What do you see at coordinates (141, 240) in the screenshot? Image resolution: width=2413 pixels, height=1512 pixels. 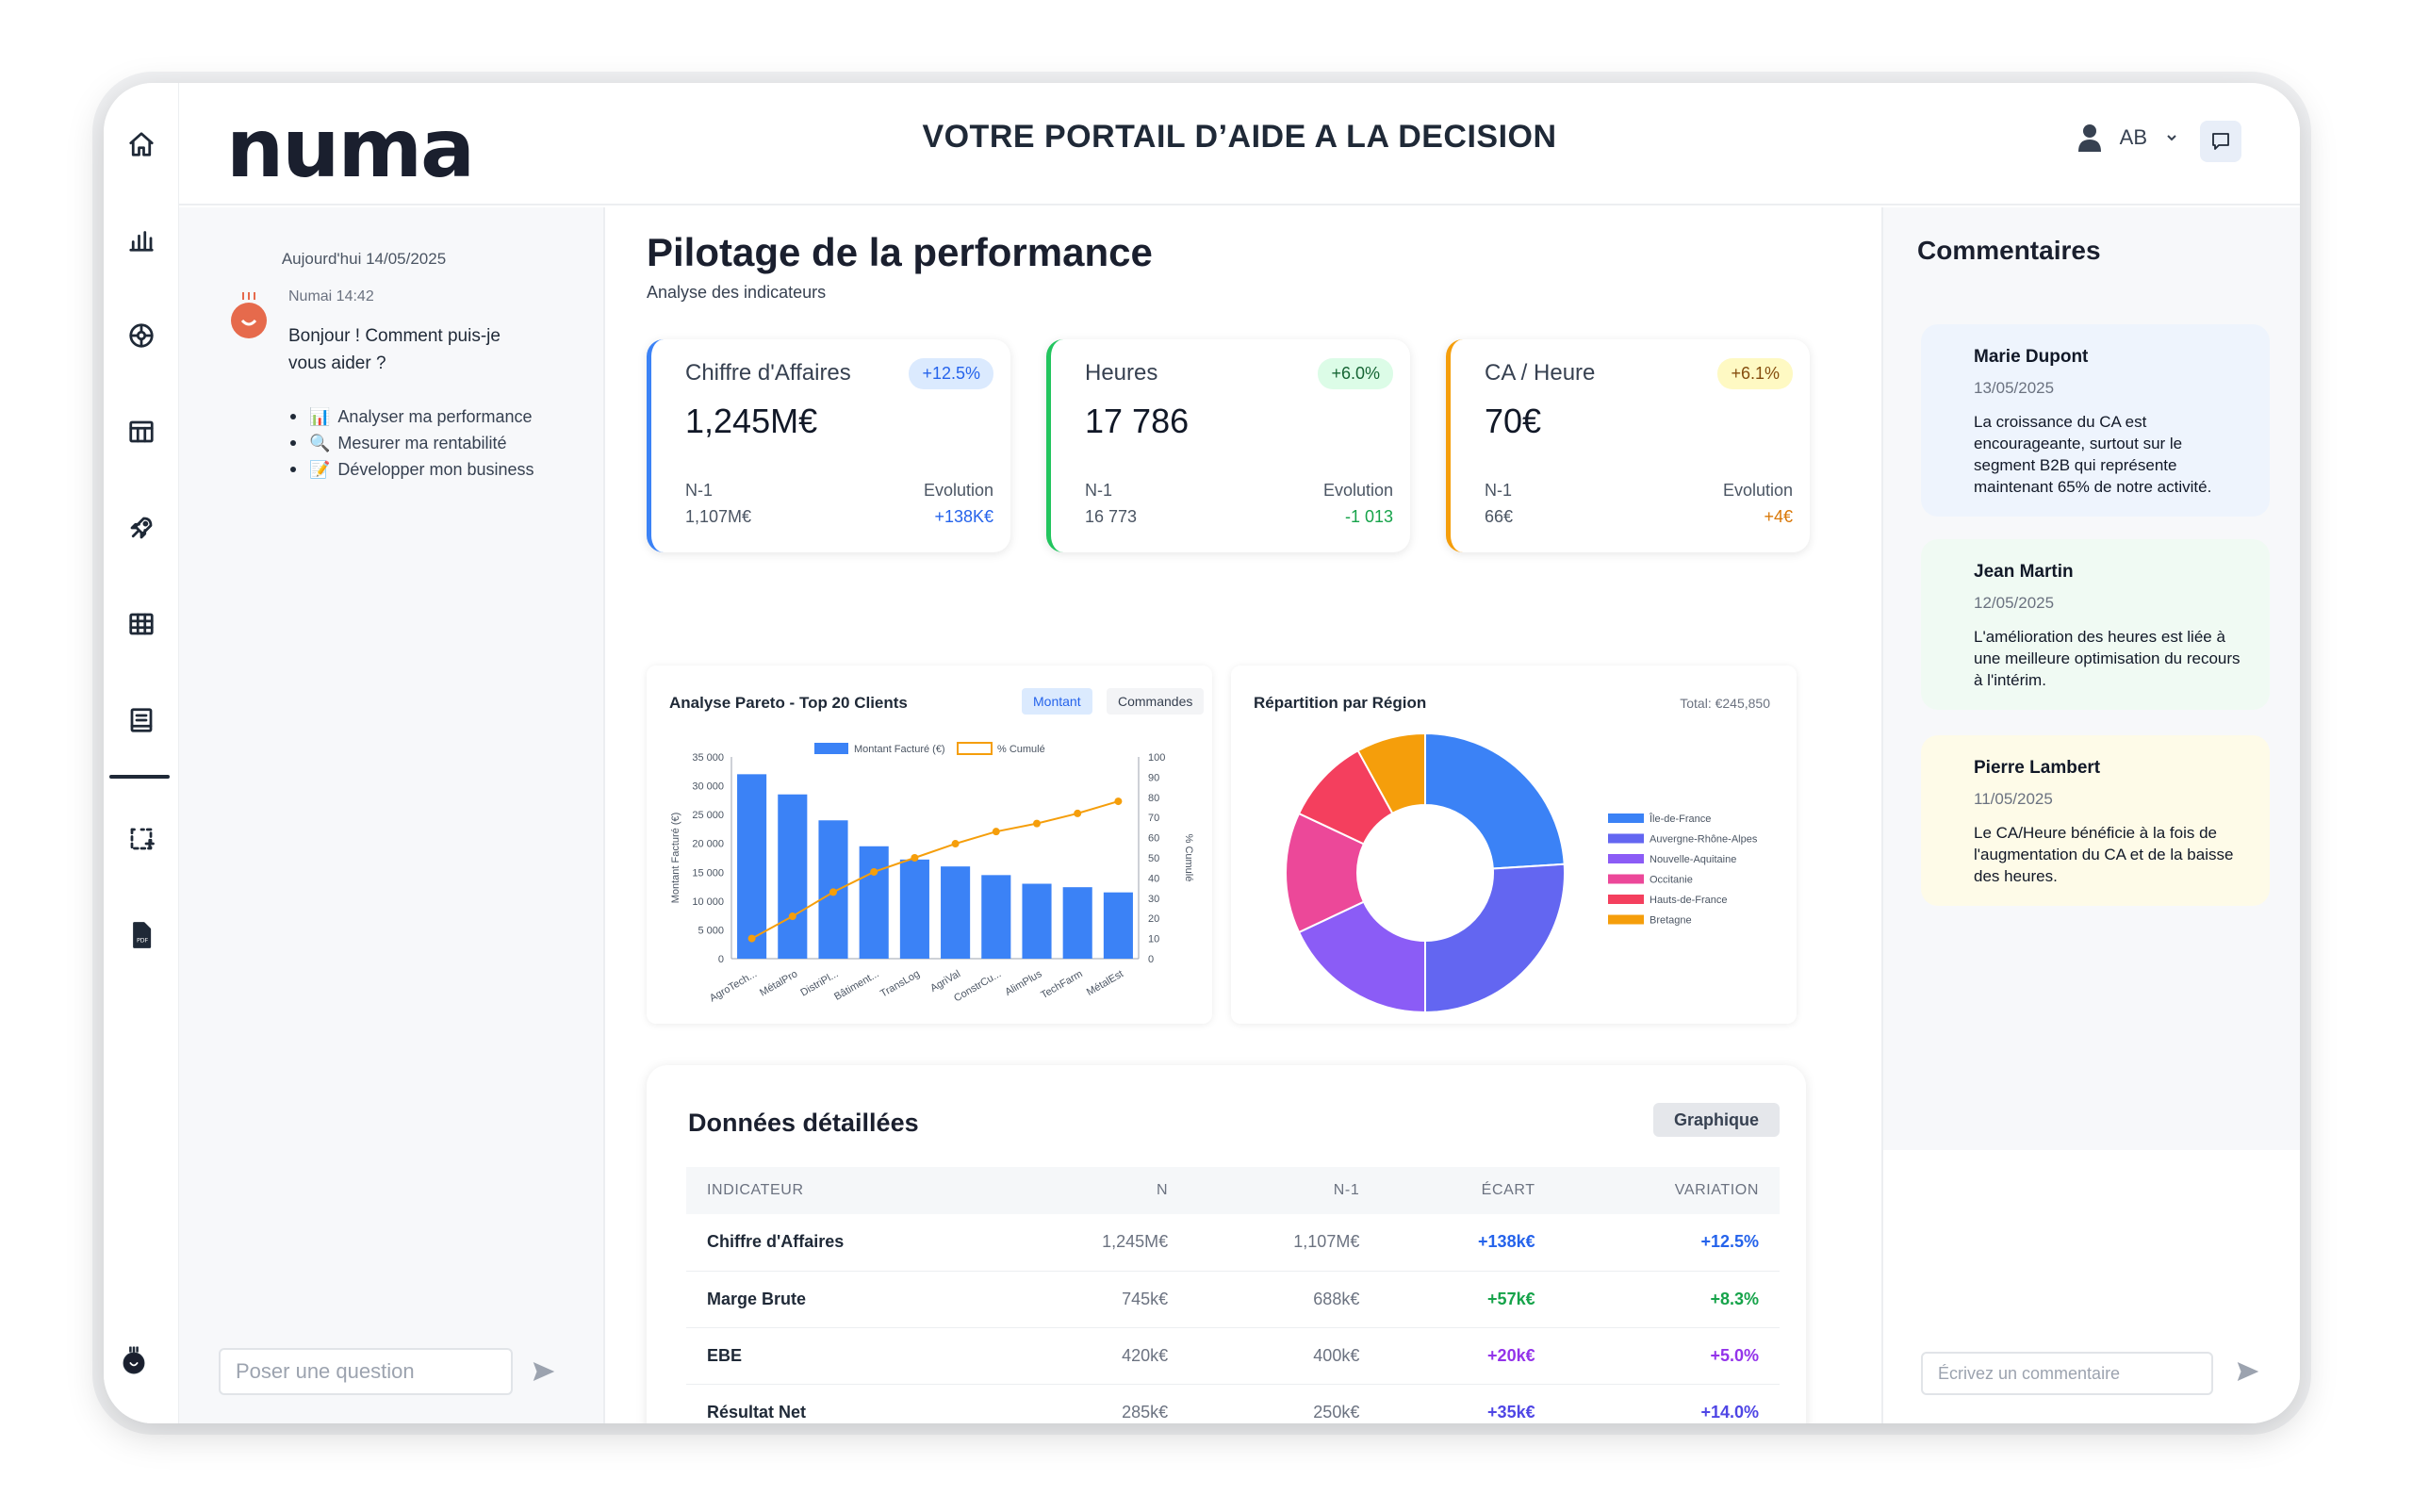 I see `bar-chart-icon` at bounding box center [141, 240].